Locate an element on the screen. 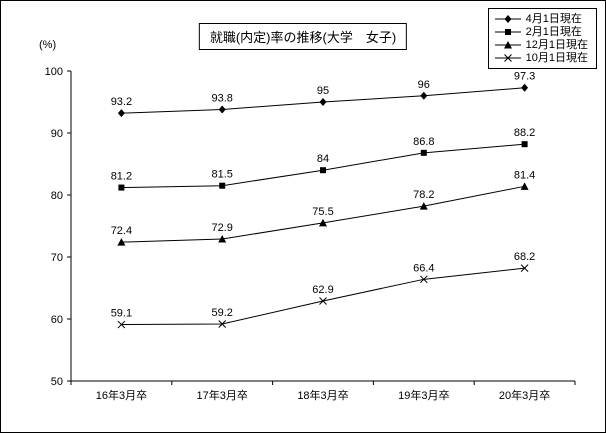 This screenshot has height=433, width=606. legend-label: 4月1日現在 is located at coordinates (553, 19).